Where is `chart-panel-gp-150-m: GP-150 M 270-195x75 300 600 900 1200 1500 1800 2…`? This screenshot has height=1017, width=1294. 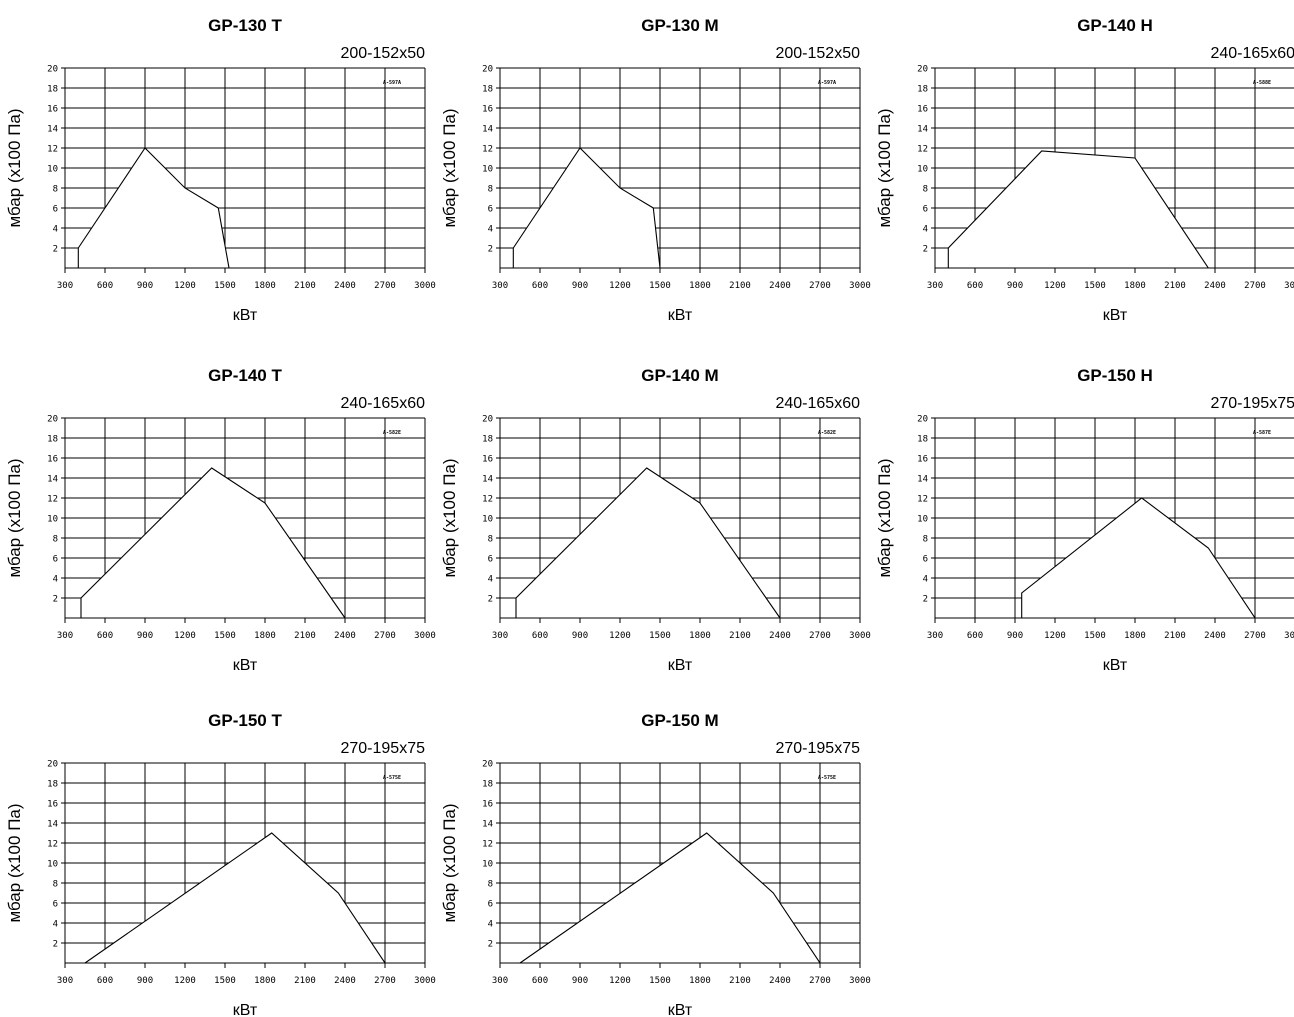 chart-panel-gp-150-m: GP-150 M 270-195x75 300 600 900 1200 1500 1800 2… is located at coordinates (653, 856).